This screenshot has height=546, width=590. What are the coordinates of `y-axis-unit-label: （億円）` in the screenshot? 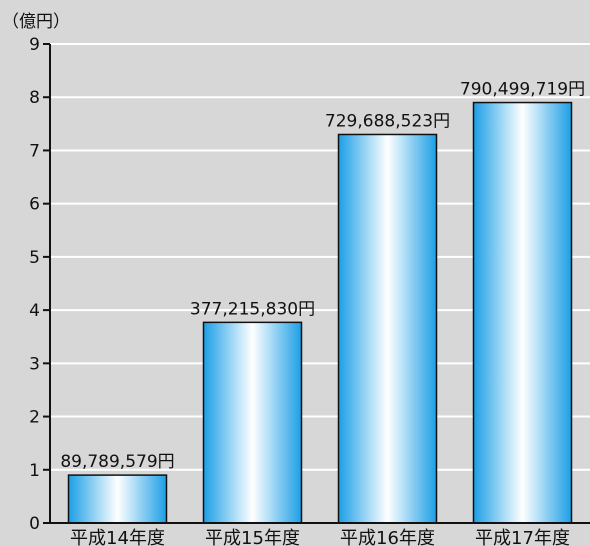 It's located at (36, 22).